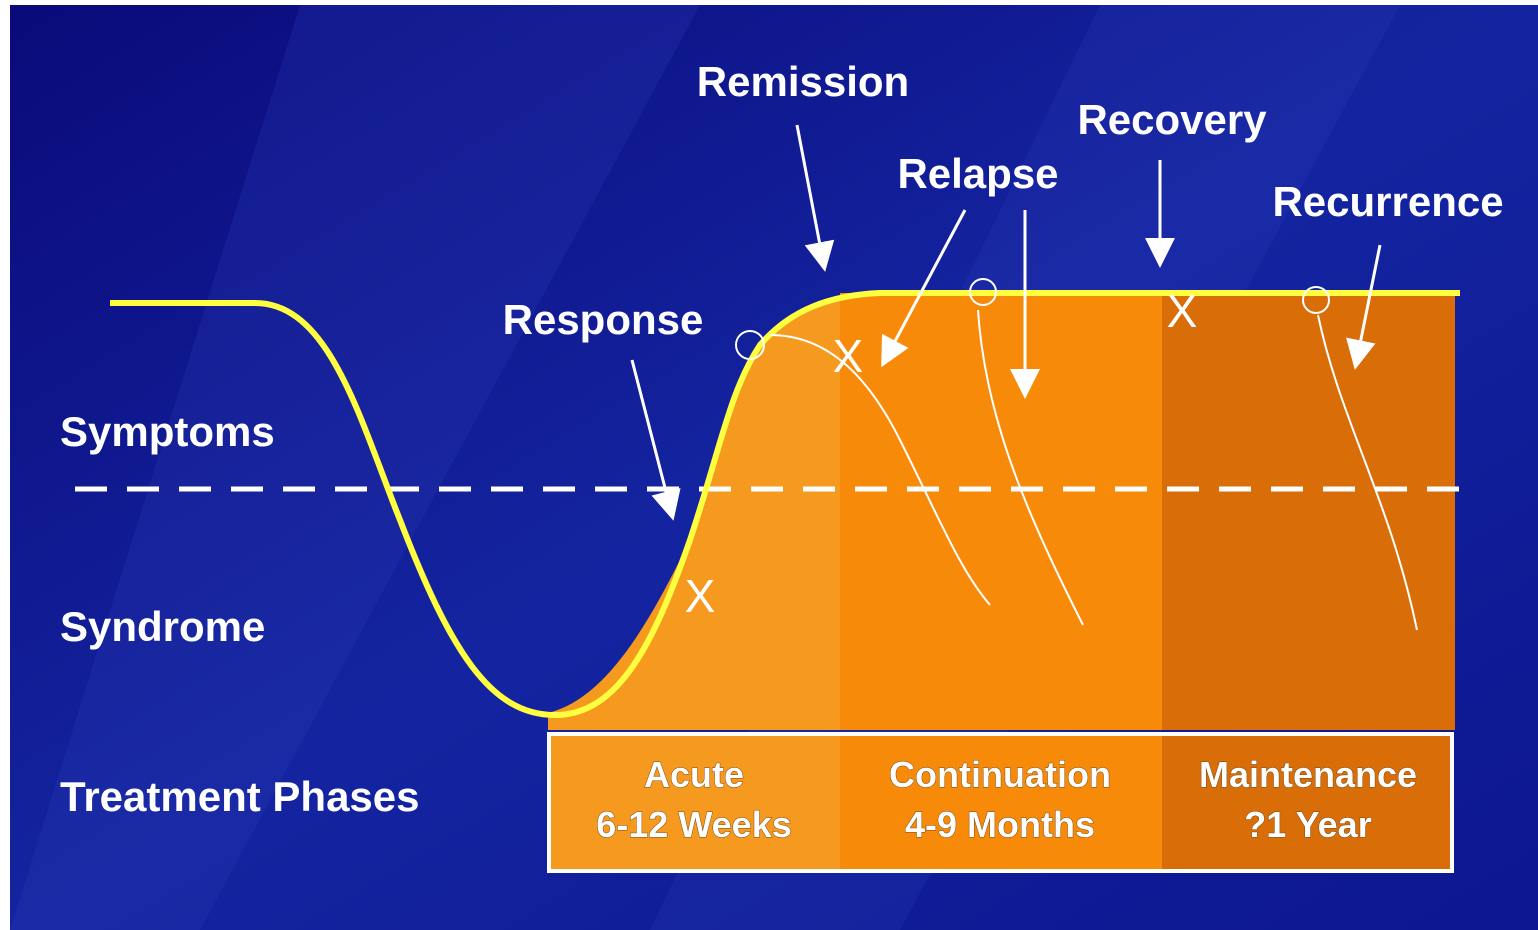 Image resolution: width=1538 pixels, height=930 pixels. What do you see at coordinates (167, 431) in the screenshot?
I see `row-label: Symptoms` at bounding box center [167, 431].